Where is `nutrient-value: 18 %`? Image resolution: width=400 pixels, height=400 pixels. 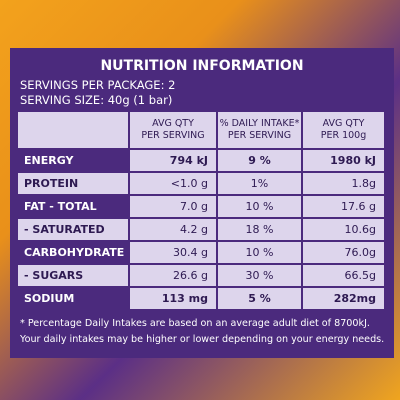 nutrient-value: 18 % is located at coordinates (259, 229).